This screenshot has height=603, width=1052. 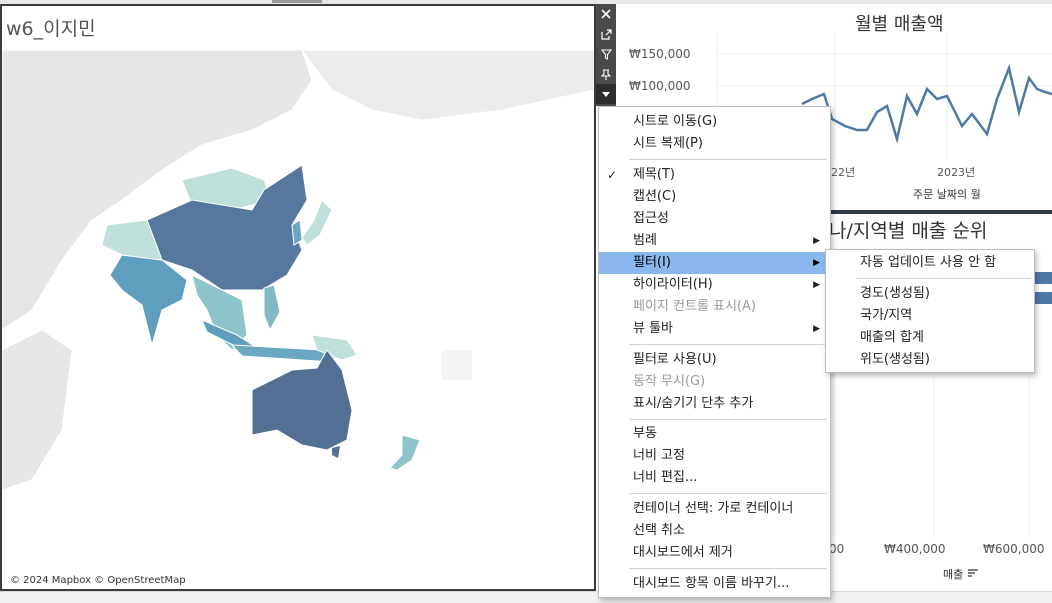 I want to click on submenu-item-disable-auto-update: 자동 업데이트 사용 안 함, so click(x=928, y=262).